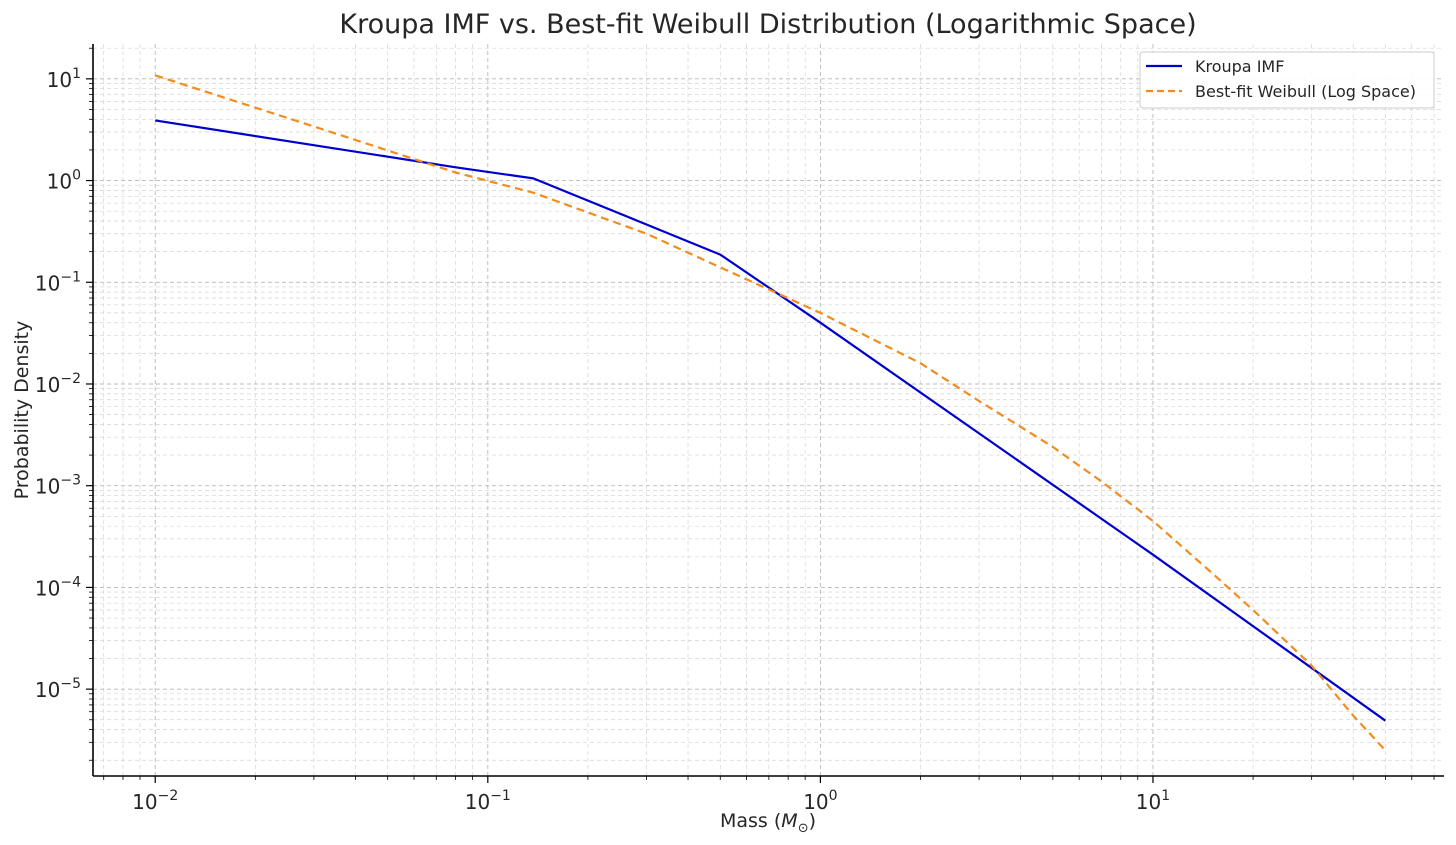 This screenshot has width=1456, height=845. What do you see at coordinates (58, 689) in the screenshot?
I see `y-tick-label: 10⁻⁵` at bounding box center [58, 689].